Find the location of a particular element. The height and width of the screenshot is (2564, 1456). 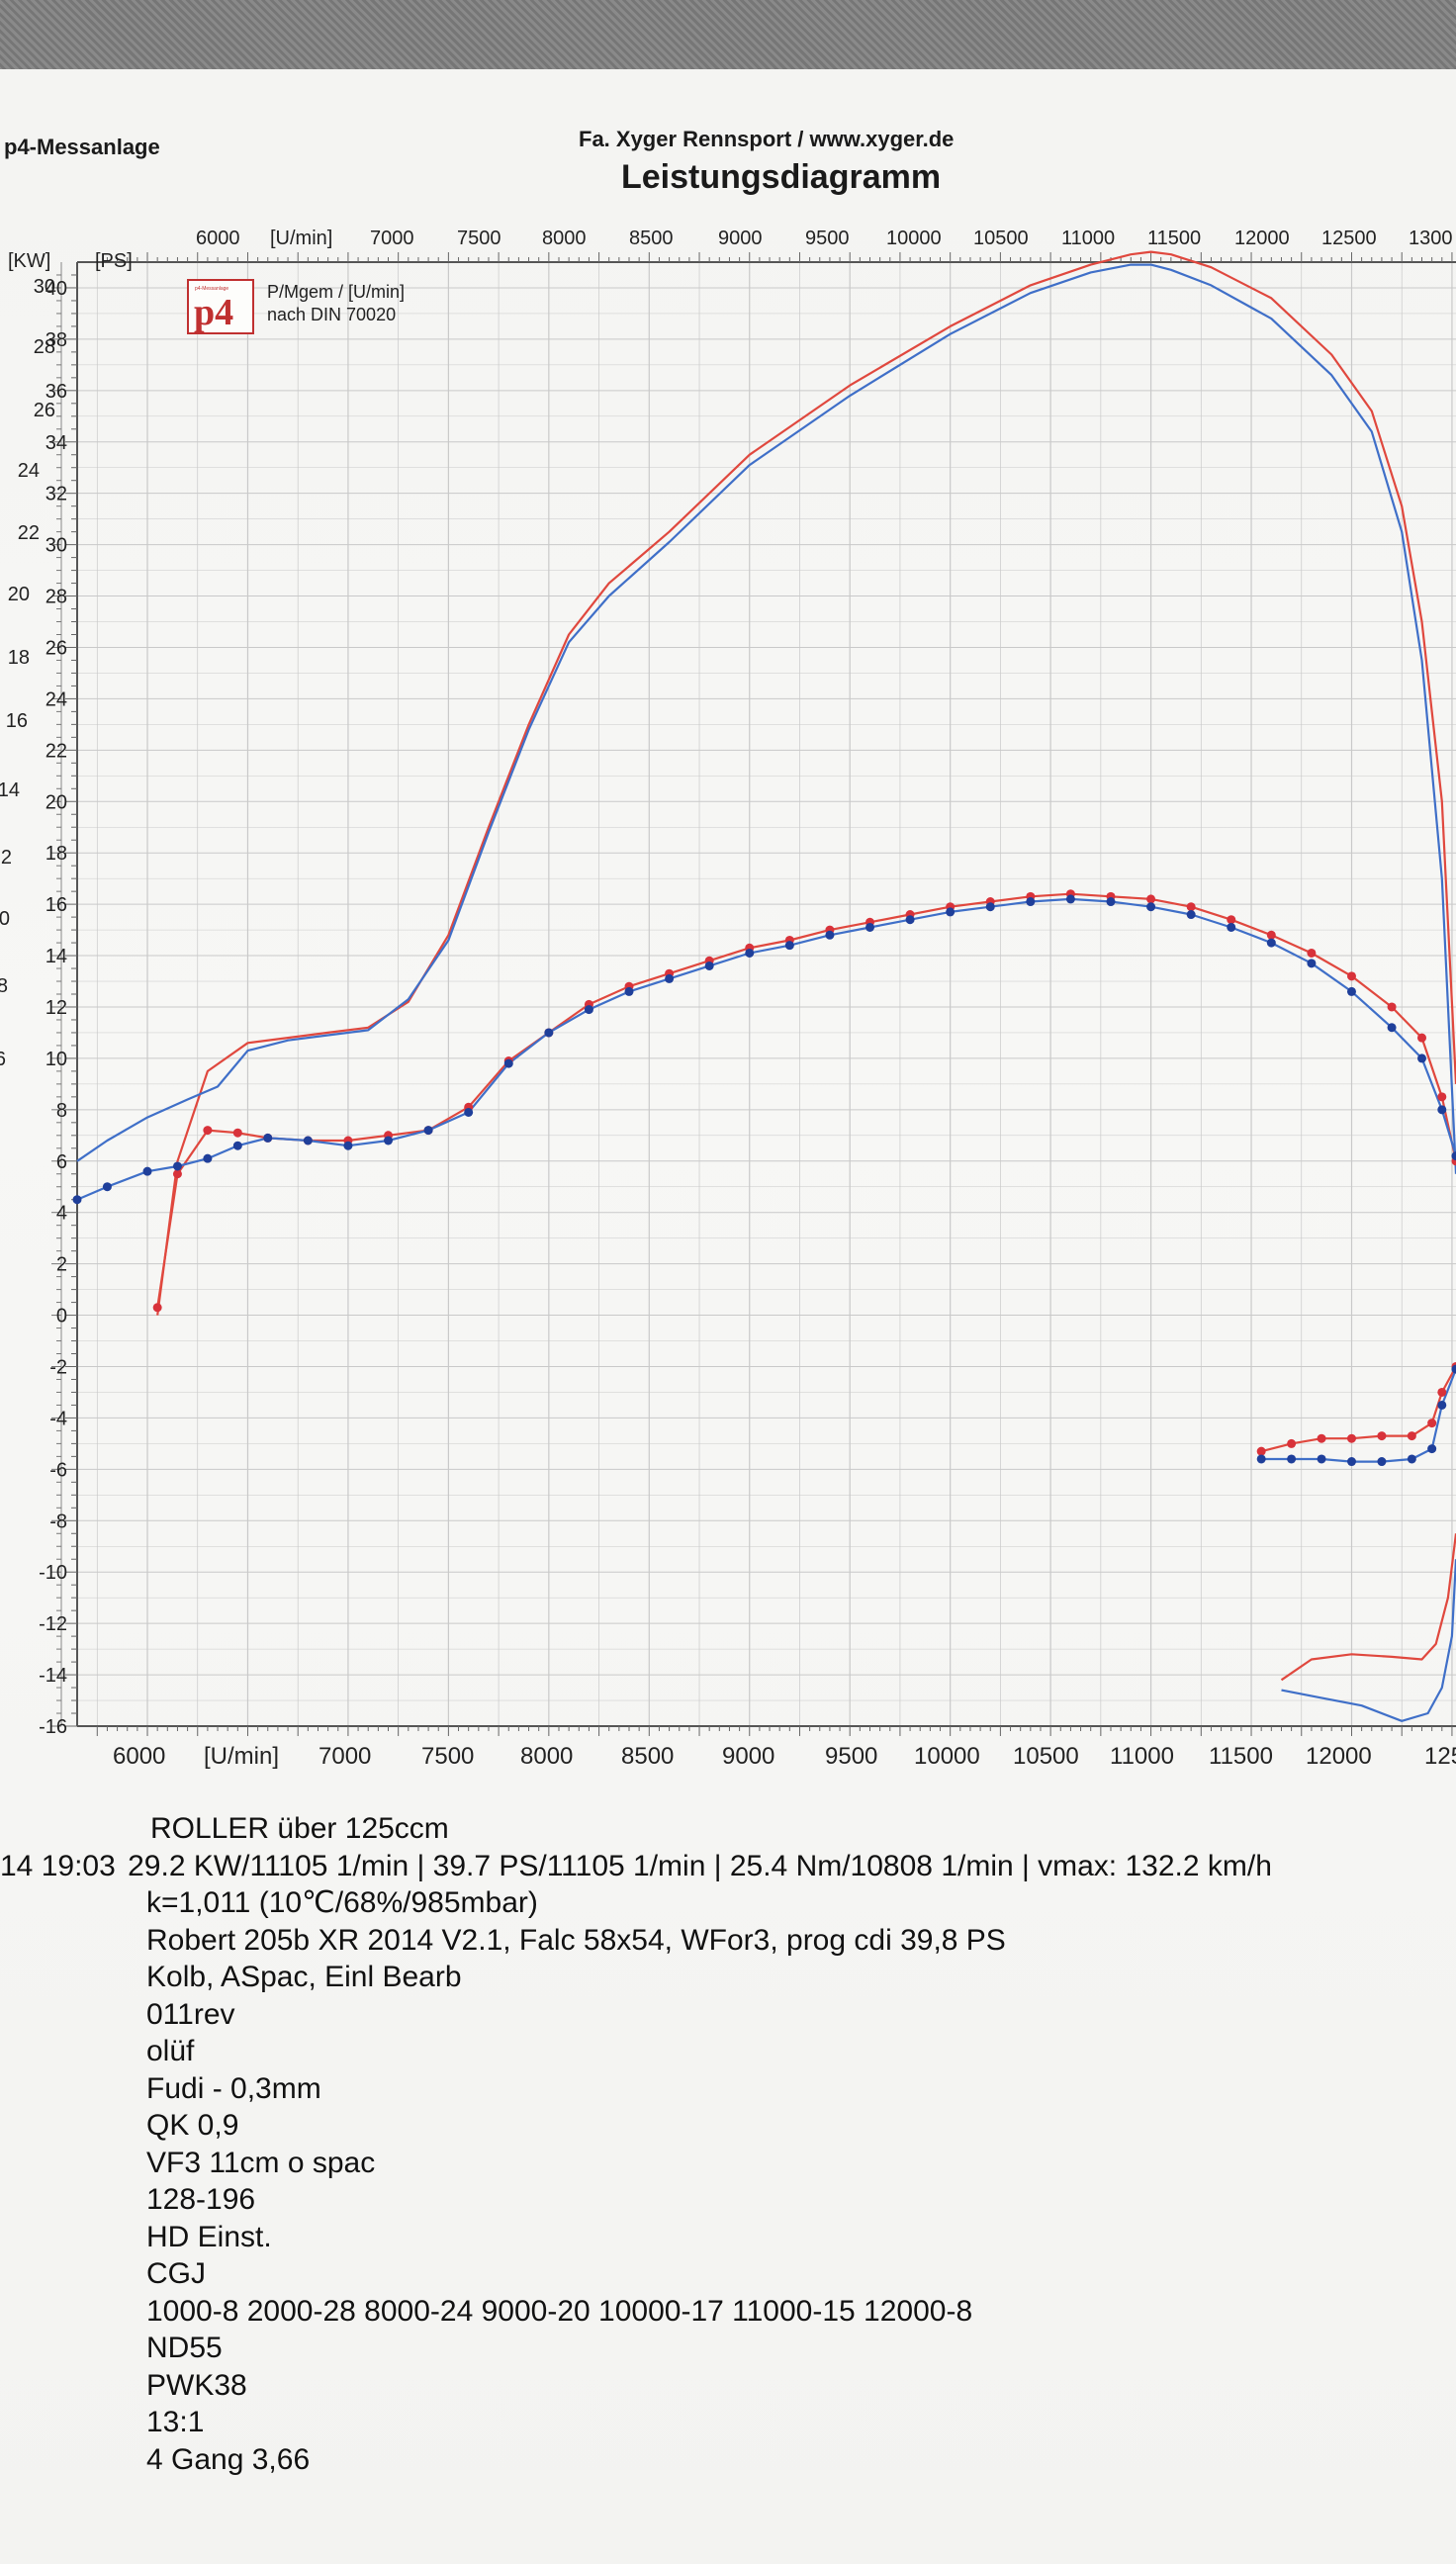

top-tick-label: 11500 is located at coordinates (1174, 238).